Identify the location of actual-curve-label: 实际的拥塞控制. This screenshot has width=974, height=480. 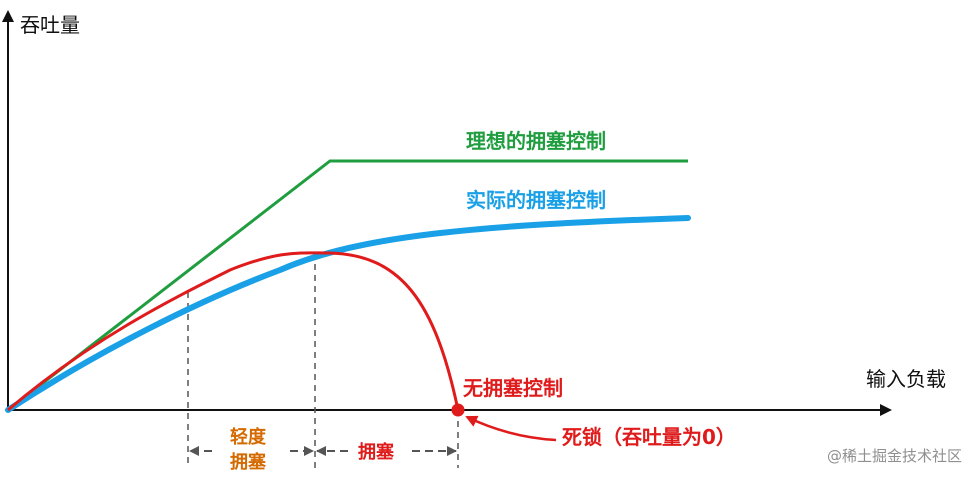
(536, 200).